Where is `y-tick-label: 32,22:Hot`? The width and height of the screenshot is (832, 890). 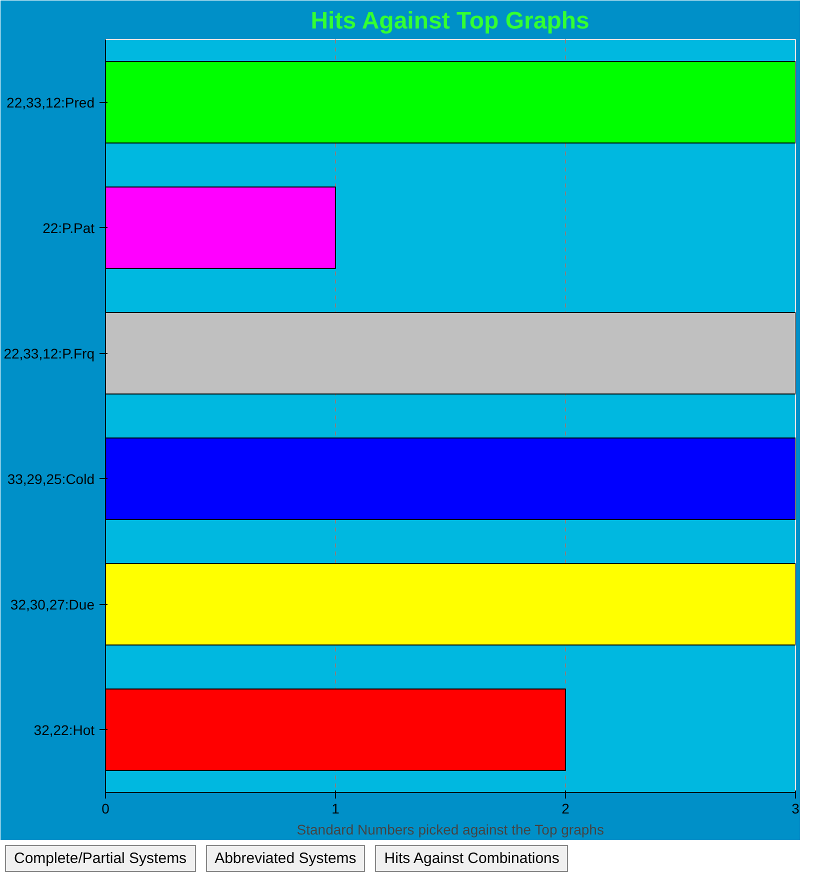
y-tick-label: 32,22:Hot is located at coordinates (64, 730).